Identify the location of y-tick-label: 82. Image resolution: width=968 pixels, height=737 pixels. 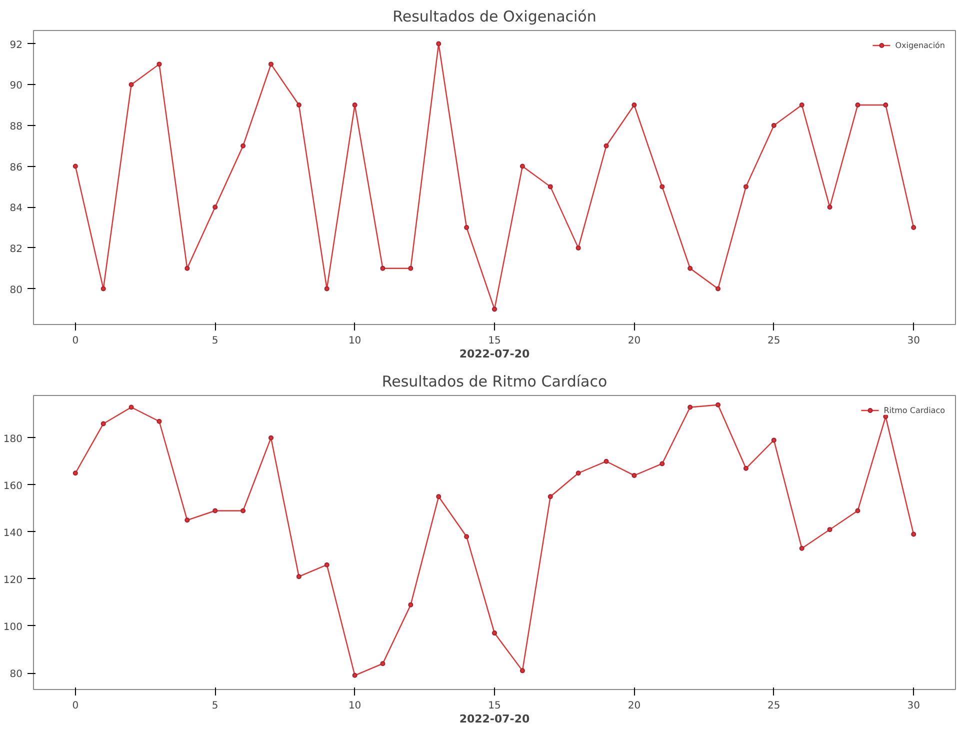
(16, 249).